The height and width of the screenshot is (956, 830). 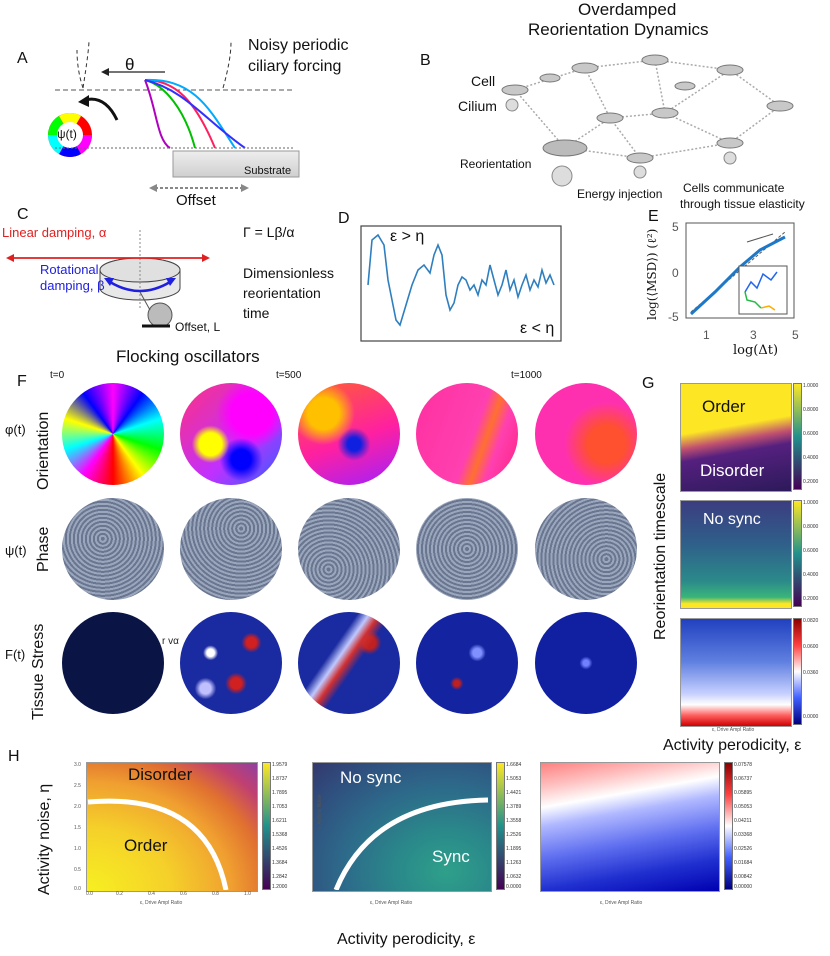 What do you see at coordinates (742, 204) in the screenshot?
I see `communicate-label-2: through tissue elasticity` at bounding box center [742, 204].